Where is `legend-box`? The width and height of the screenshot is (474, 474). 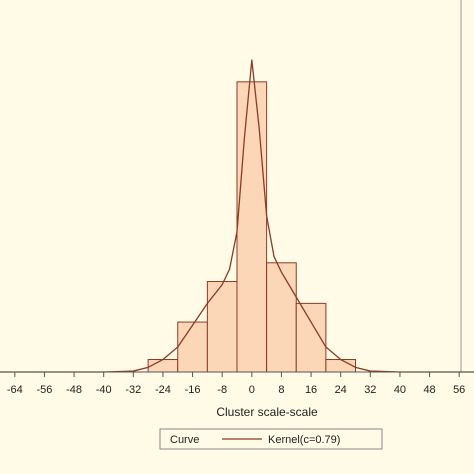 legend-box is located at coordinates (271, 439).